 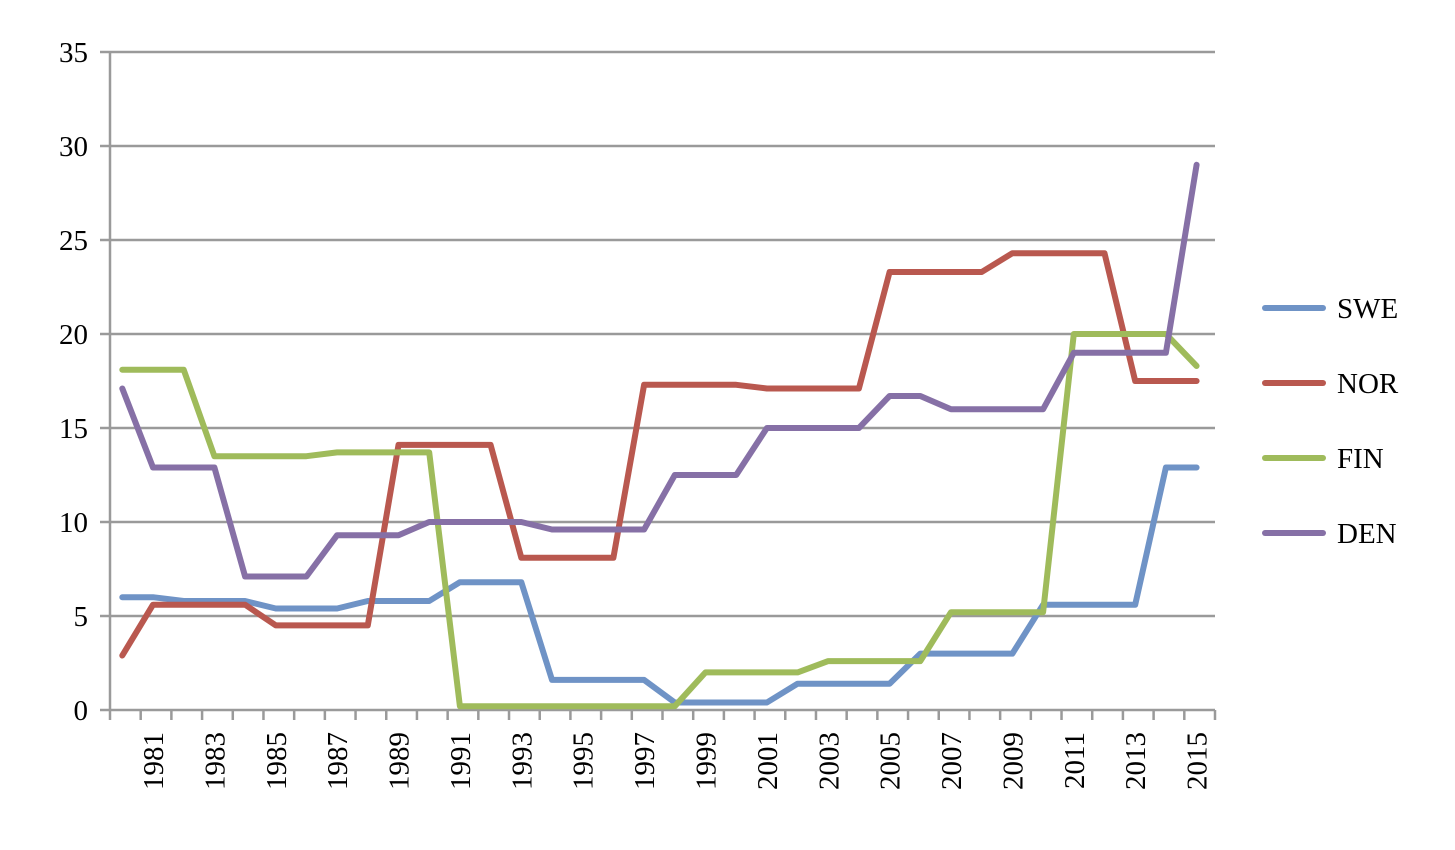 What do you see at coordinates (1198, 761) in the screenshot?
I see `x-tick-label: 2015` at bounding box center [1198, 761].